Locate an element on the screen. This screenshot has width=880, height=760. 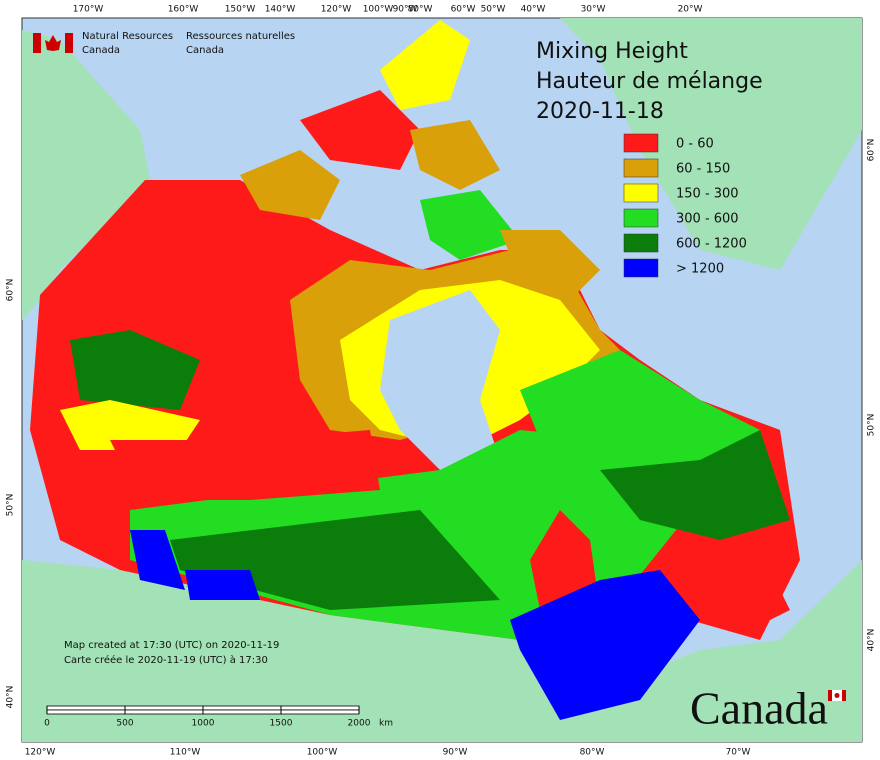
scale-label: 0 is located at coordinates (47, 724).